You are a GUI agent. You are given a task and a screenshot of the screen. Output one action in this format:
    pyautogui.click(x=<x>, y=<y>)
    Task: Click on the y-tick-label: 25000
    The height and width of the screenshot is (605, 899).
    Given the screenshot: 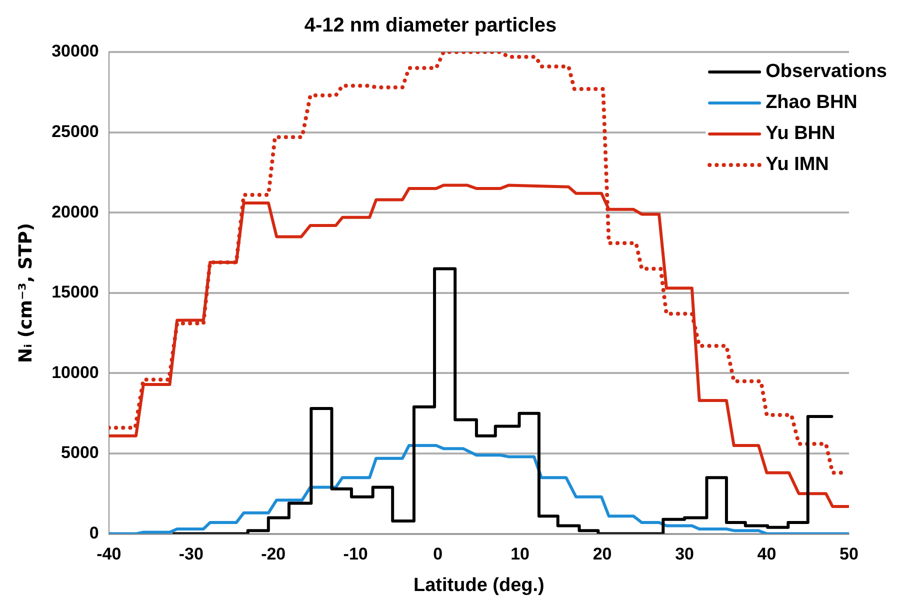 What is the action you would take?
    pyautogui.click(x=75, y=131)
    